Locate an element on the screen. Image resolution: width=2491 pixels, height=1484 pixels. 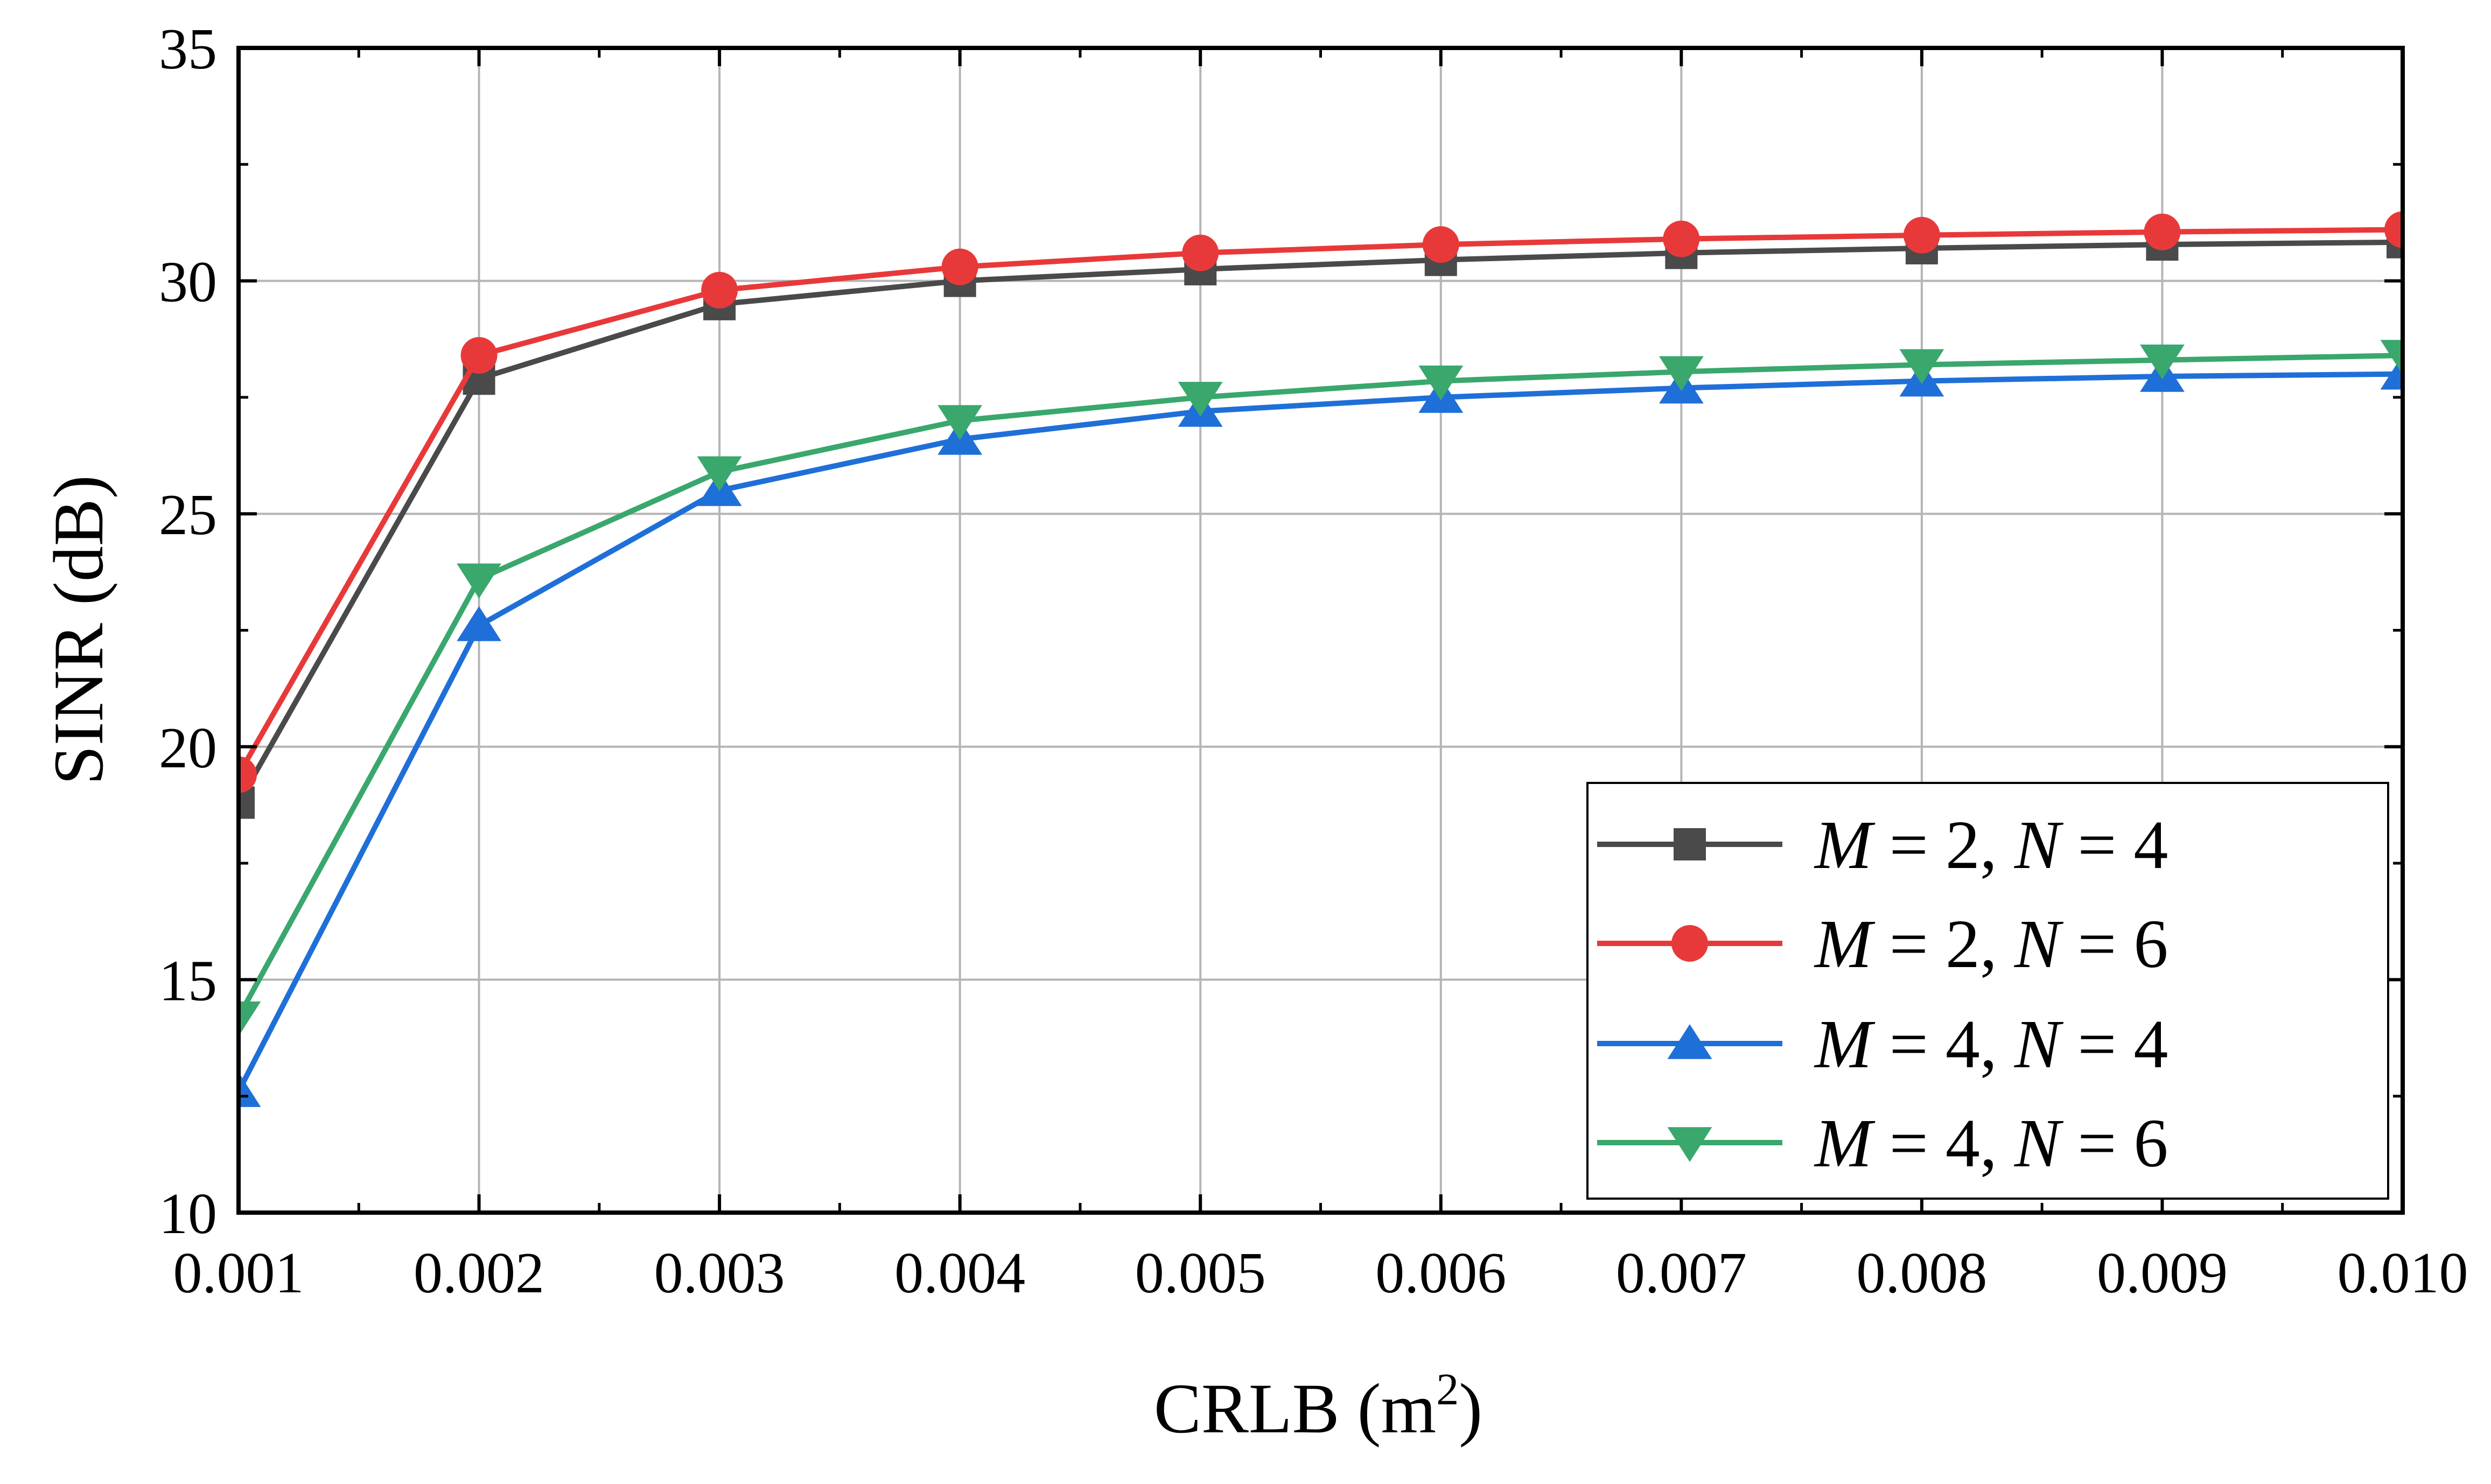
legend-label: M = 4, N = 4 is located at coordinates (1991, 1044).